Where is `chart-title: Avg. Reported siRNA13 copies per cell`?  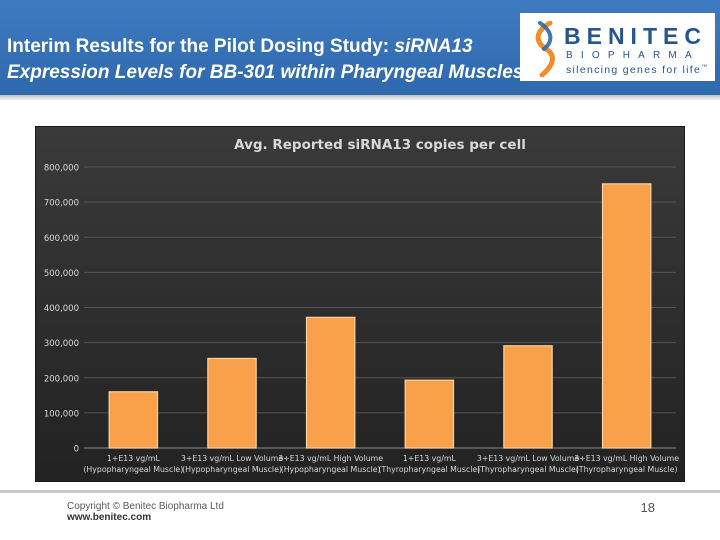 chart-title: Avg. Reported siRNA13 copies per cell is located at coordinates (380, 145).